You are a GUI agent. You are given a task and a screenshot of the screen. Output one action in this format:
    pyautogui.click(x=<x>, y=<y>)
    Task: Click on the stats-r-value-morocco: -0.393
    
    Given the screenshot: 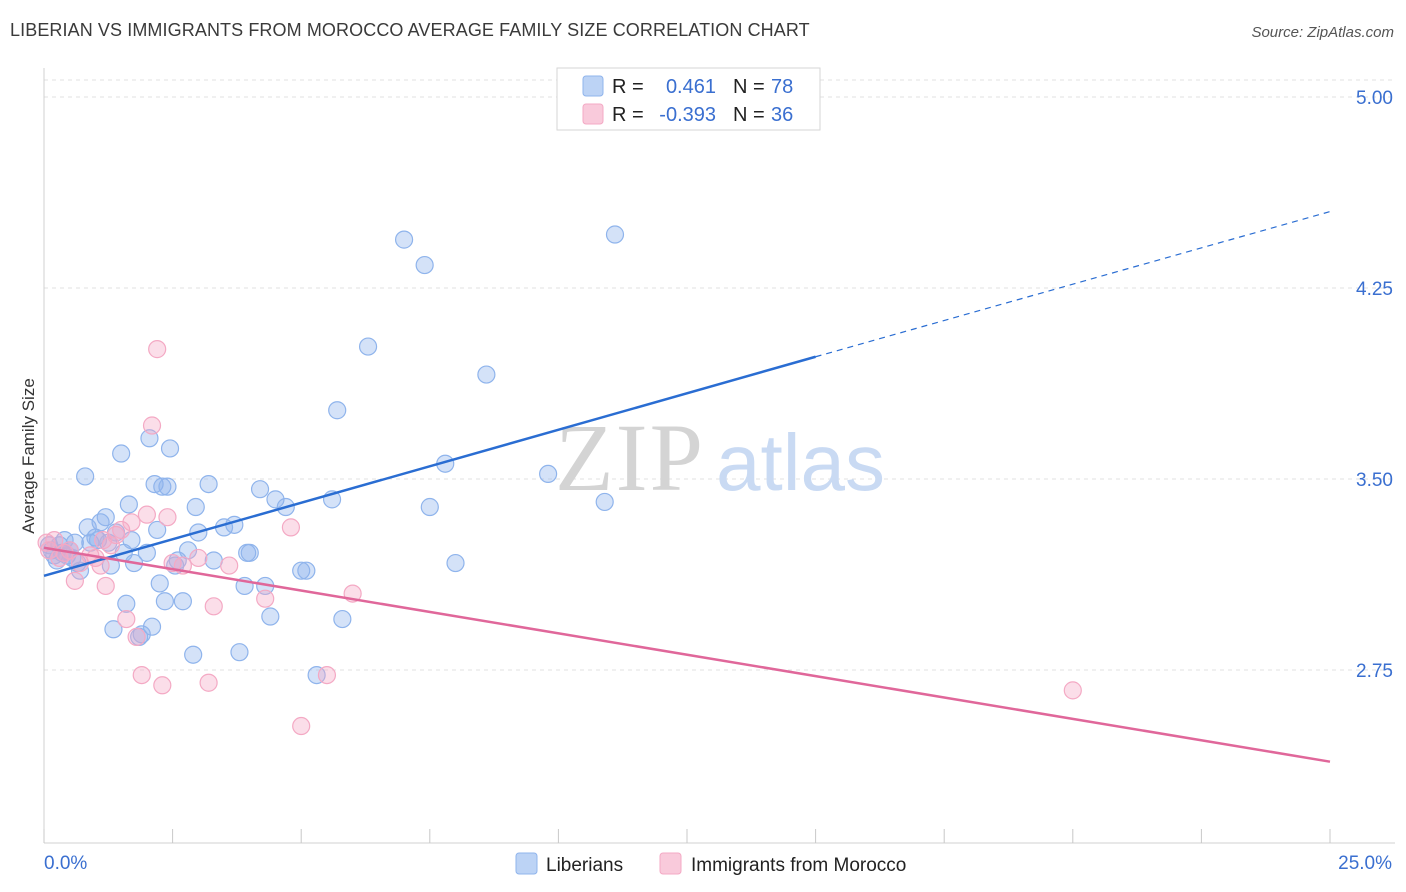 What is the action you would take?
    pyautogui.click(x=687, y=115)
    